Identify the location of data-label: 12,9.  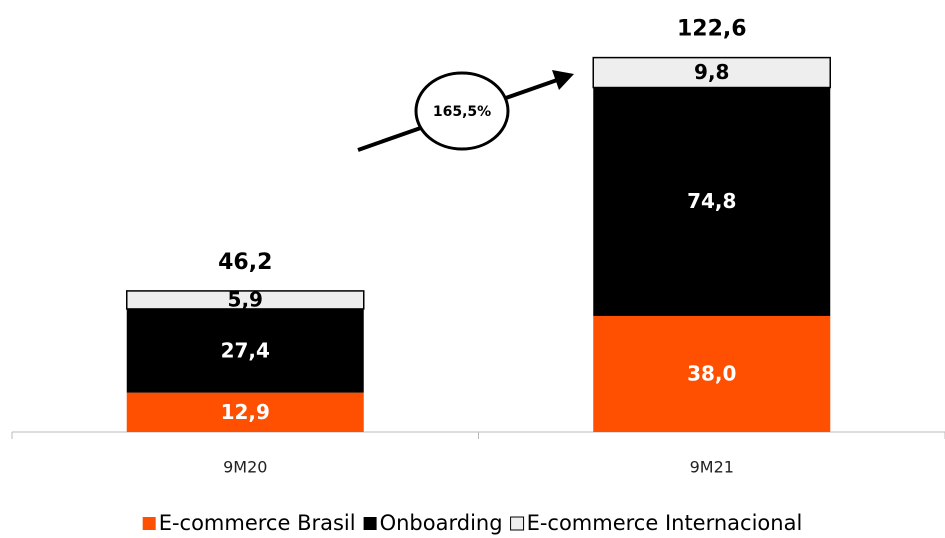
(245, 412).